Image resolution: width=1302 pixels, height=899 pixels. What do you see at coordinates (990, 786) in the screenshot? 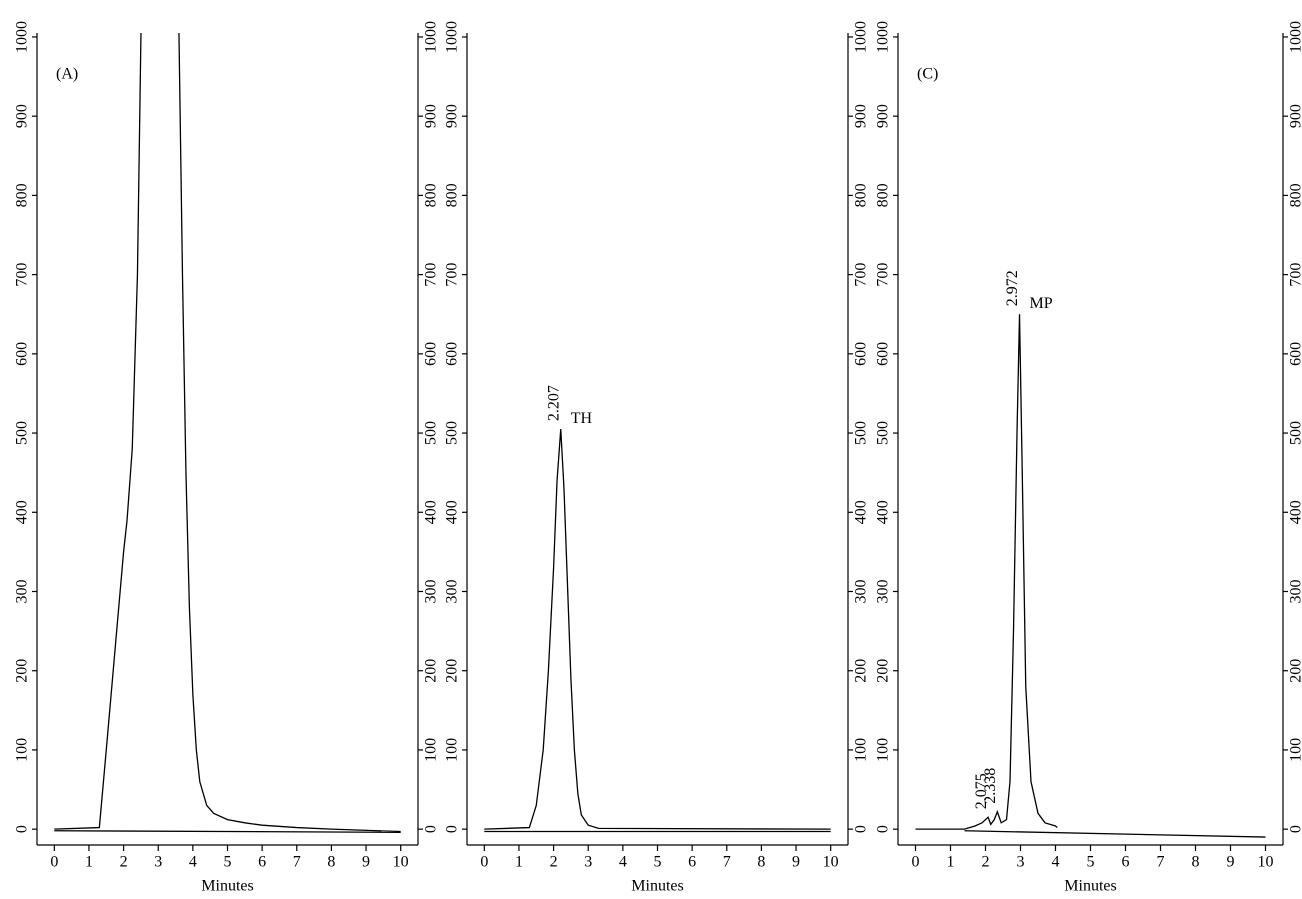
I see `peak-time-label: 2.338` at bounding box center [990, 786].